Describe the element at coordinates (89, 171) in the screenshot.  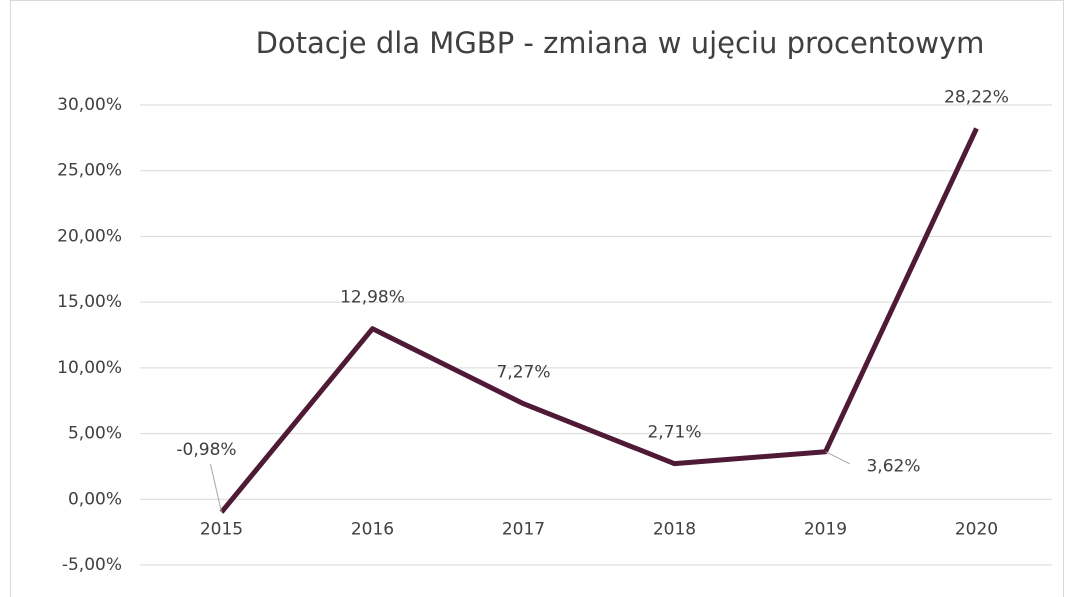
I see `y-tick-label: 25,00%` at that location.